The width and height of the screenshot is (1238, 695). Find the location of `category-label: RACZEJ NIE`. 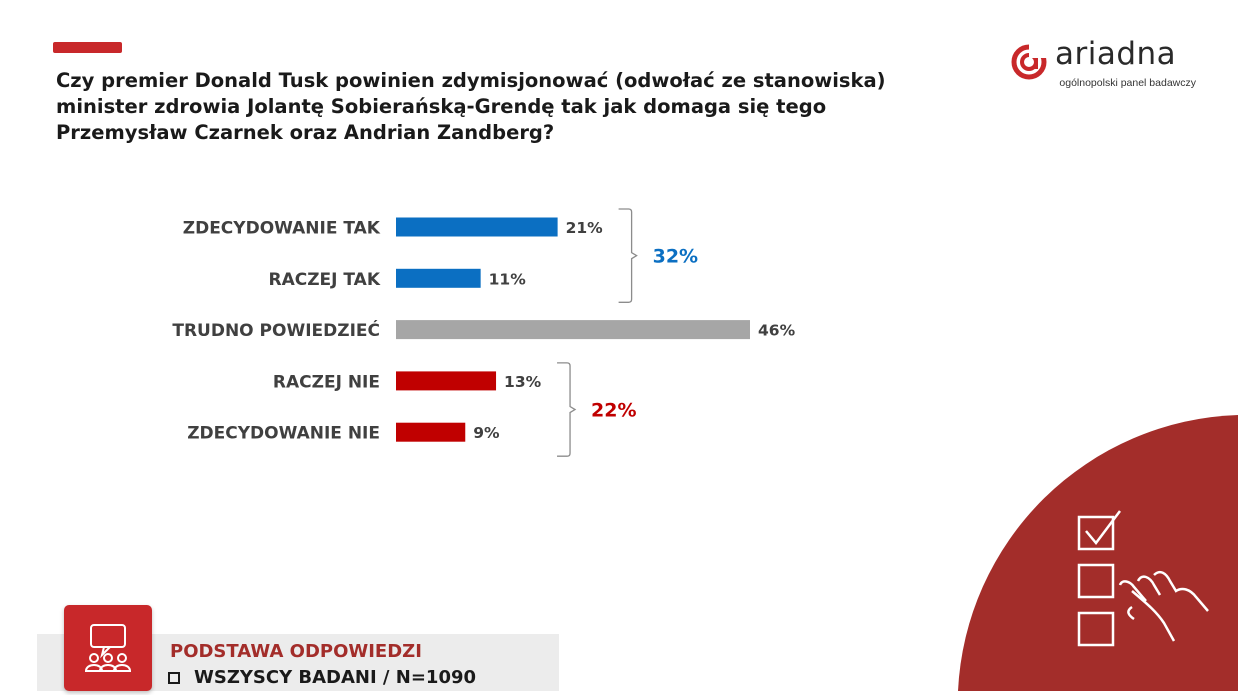

category-label: RACZEJ NIE is located at coordinates (326, 382).